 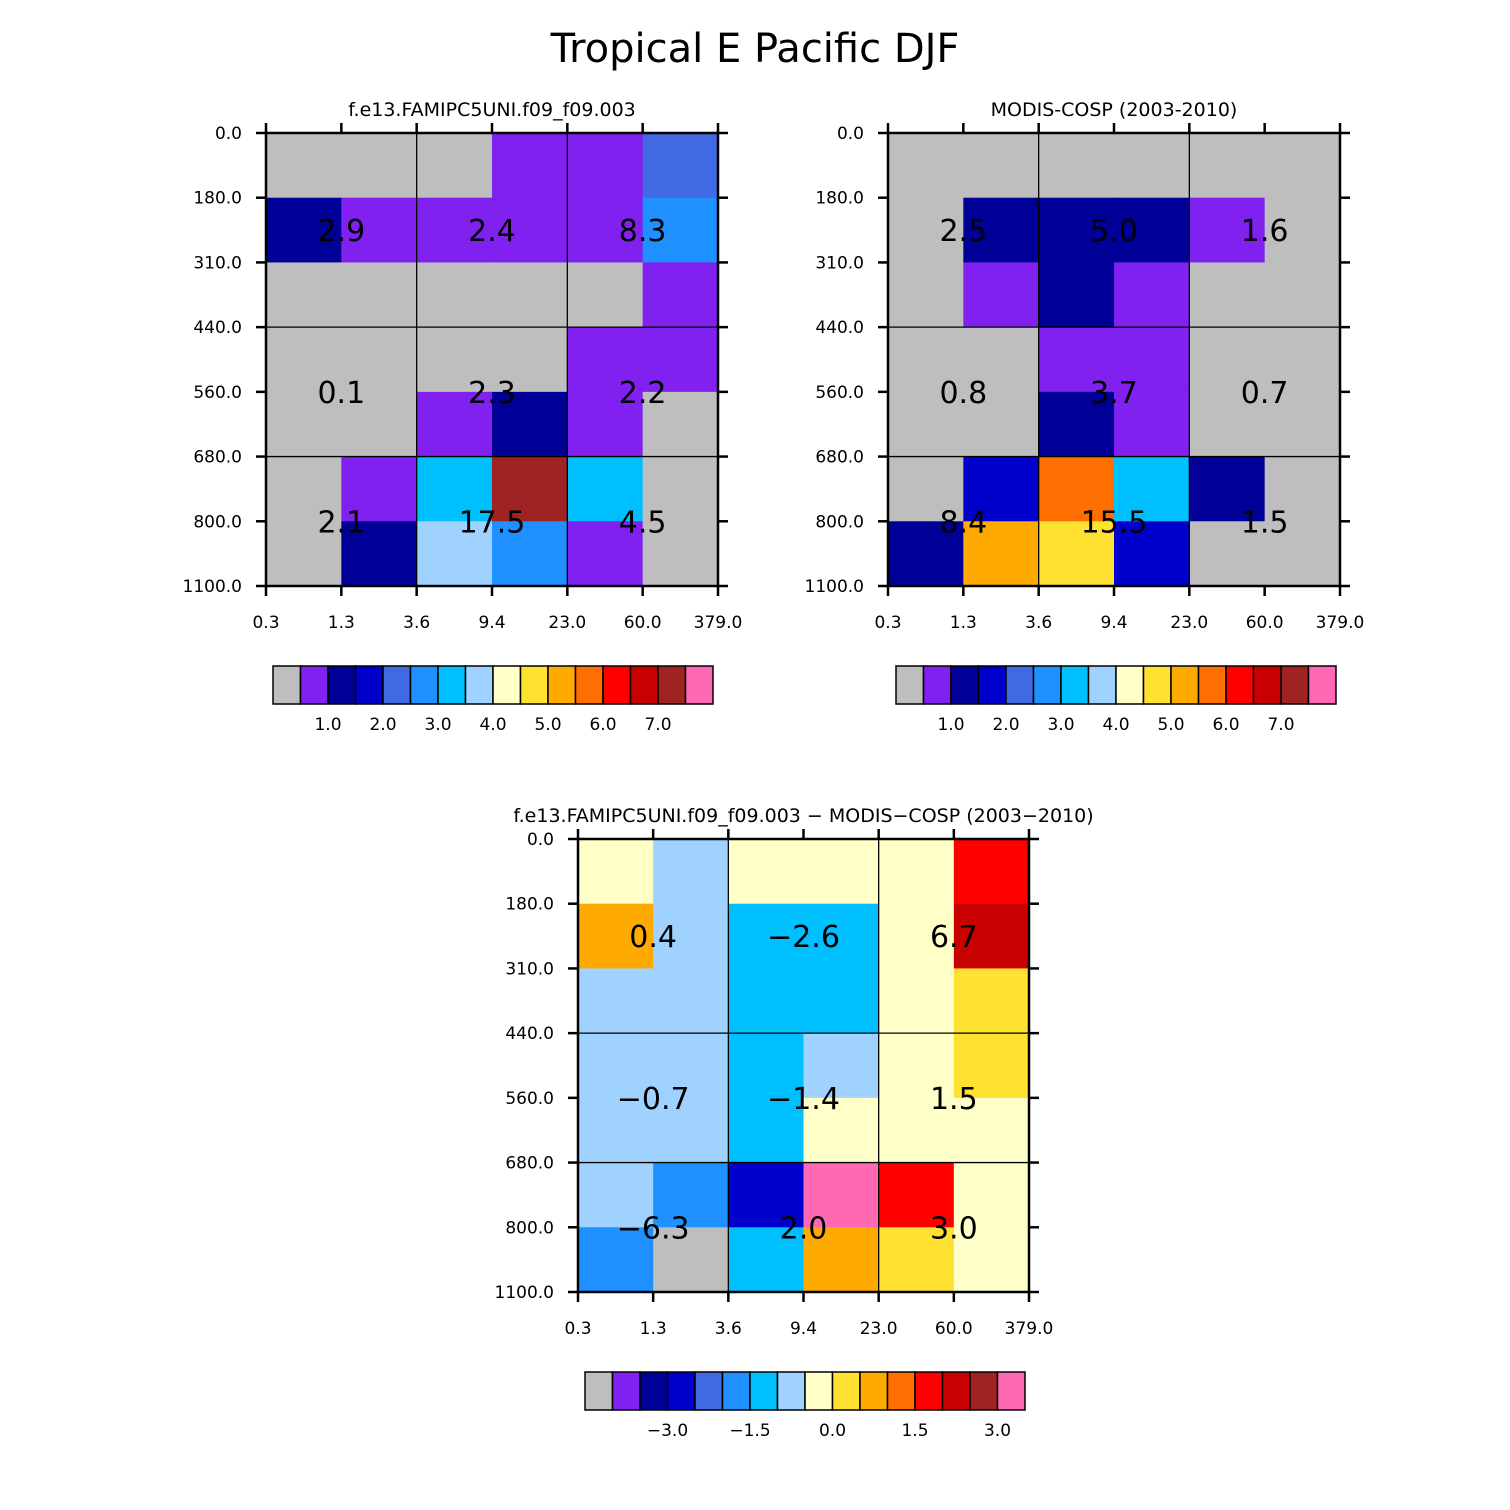 I want to click on cell-value-label: 6.7, so click(x=954, y=937).